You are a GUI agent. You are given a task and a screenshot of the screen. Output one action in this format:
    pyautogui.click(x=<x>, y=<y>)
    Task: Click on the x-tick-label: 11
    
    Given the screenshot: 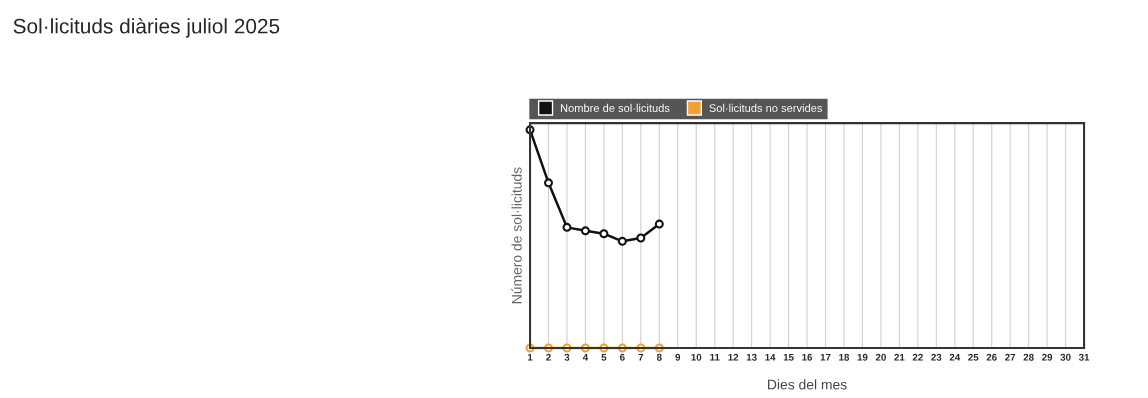 What is the action you would take?
    pyautogui.click(x=715, y=357)
    